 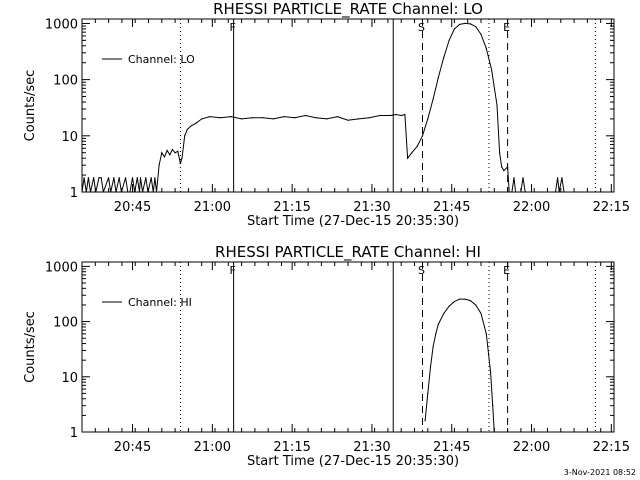 I want to click on x-tick-label: 22:00, so click(x=531, y=207).